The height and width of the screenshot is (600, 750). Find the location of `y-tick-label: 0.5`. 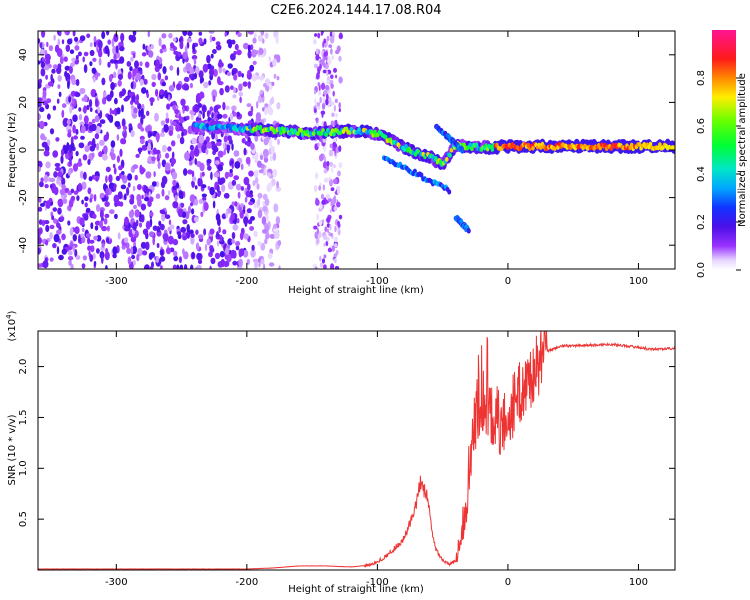

y-tick-label: 0.5 is located at coordinates (23, 519).